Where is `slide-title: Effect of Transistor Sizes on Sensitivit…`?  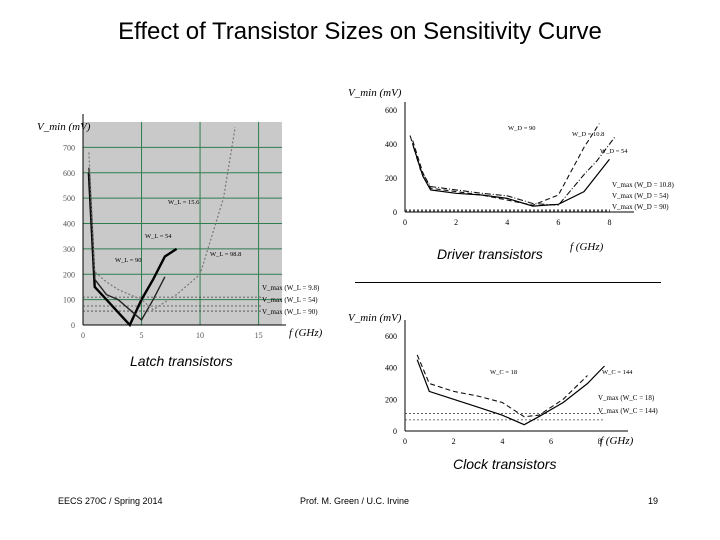
slide-title: Effect of Transistor Sizes on Sensitivit… is located at coordinates (360, 31).